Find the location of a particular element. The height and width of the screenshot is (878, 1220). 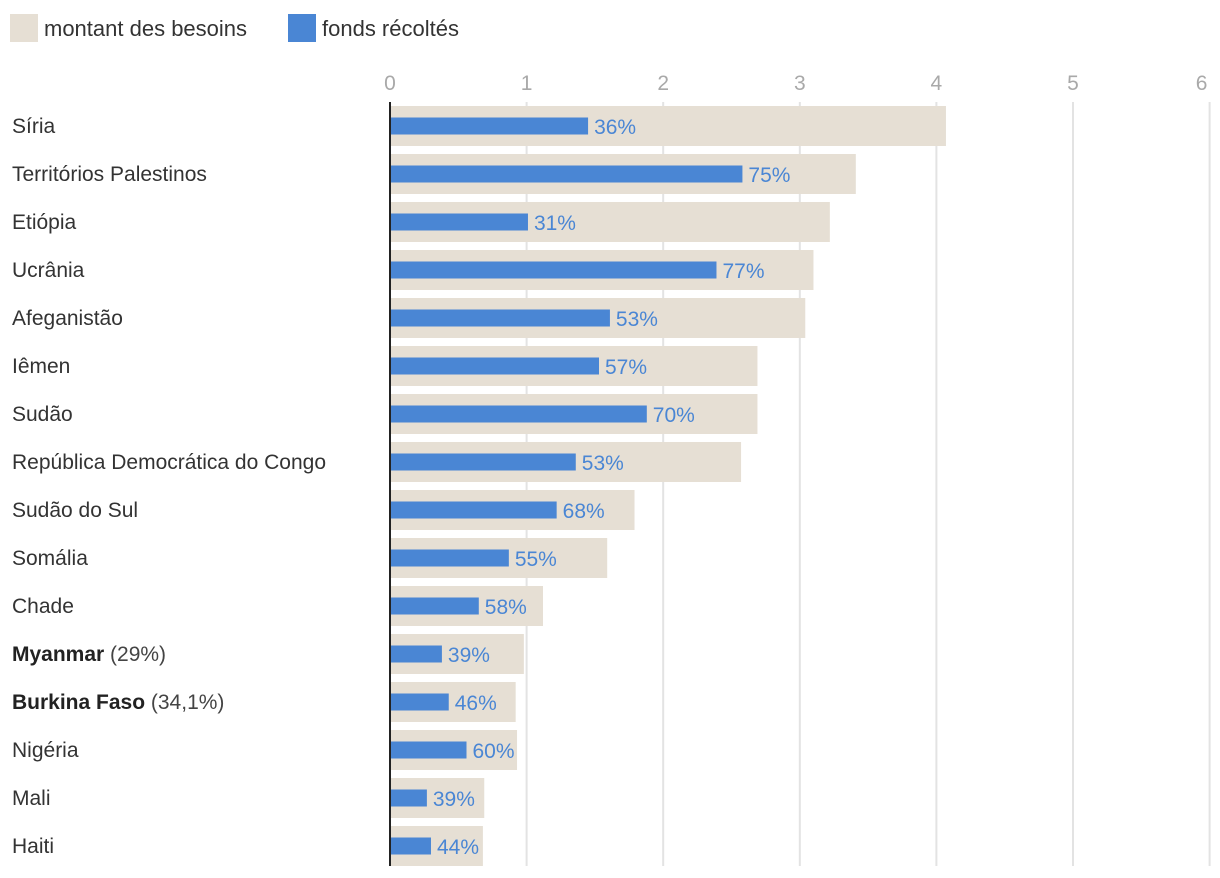

x-tick-label: 5 is located at coordinates (1073, 83).